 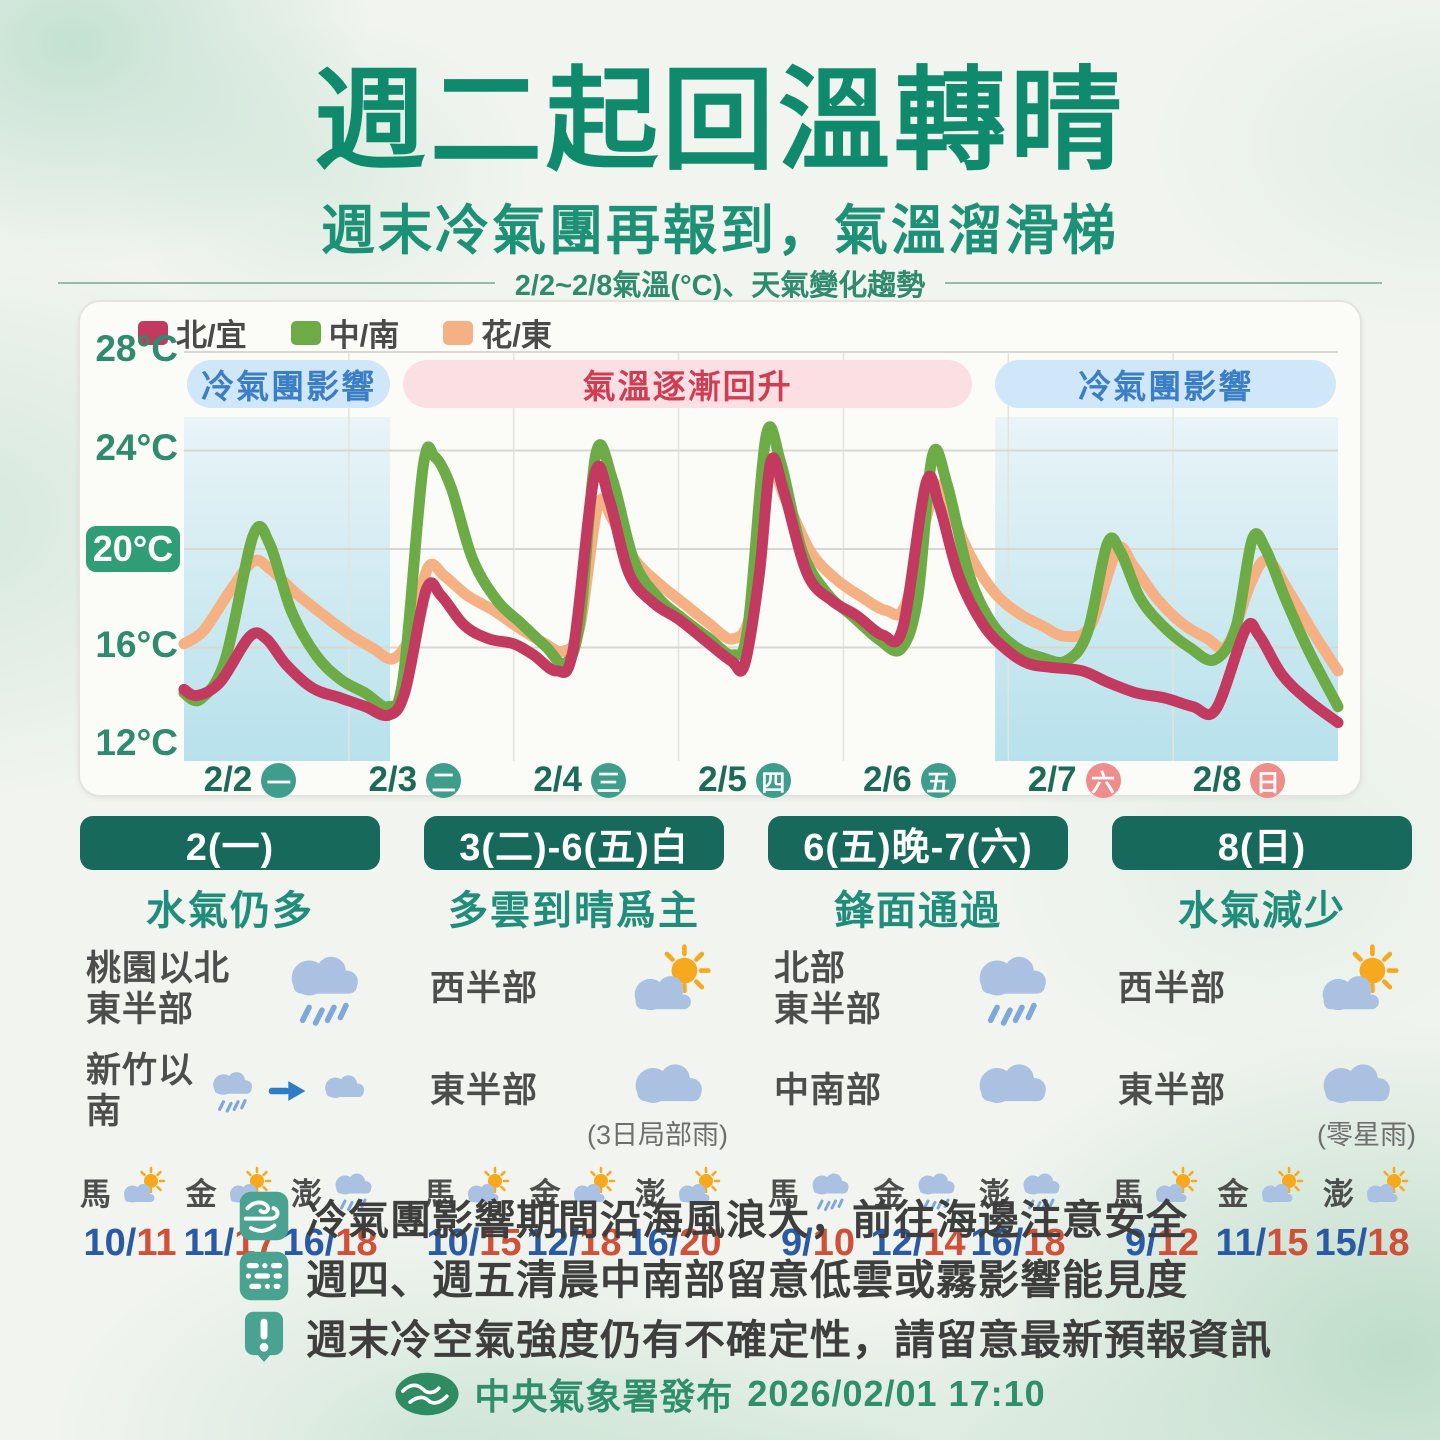 What do you see at coordinates (576, 1096) in the screenshot?
I see `forecast-row: 東半部 (3日局部雨)` at bounding box center [576, 1096].